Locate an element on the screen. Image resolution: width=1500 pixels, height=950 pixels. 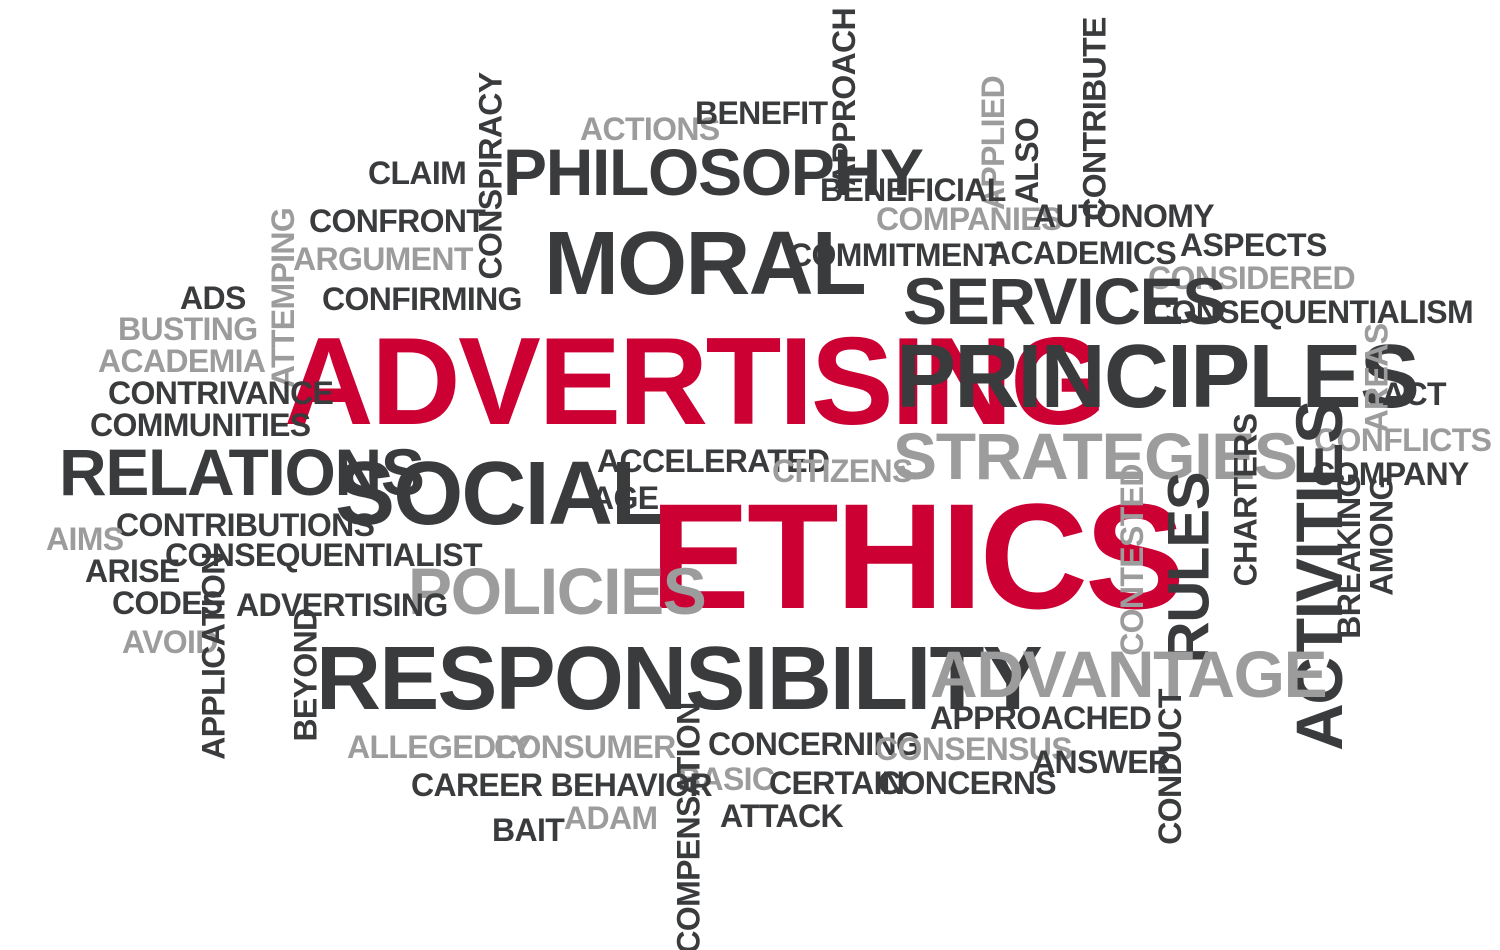
word-academia: ACADEMIA is located at coordinates (182, 361).